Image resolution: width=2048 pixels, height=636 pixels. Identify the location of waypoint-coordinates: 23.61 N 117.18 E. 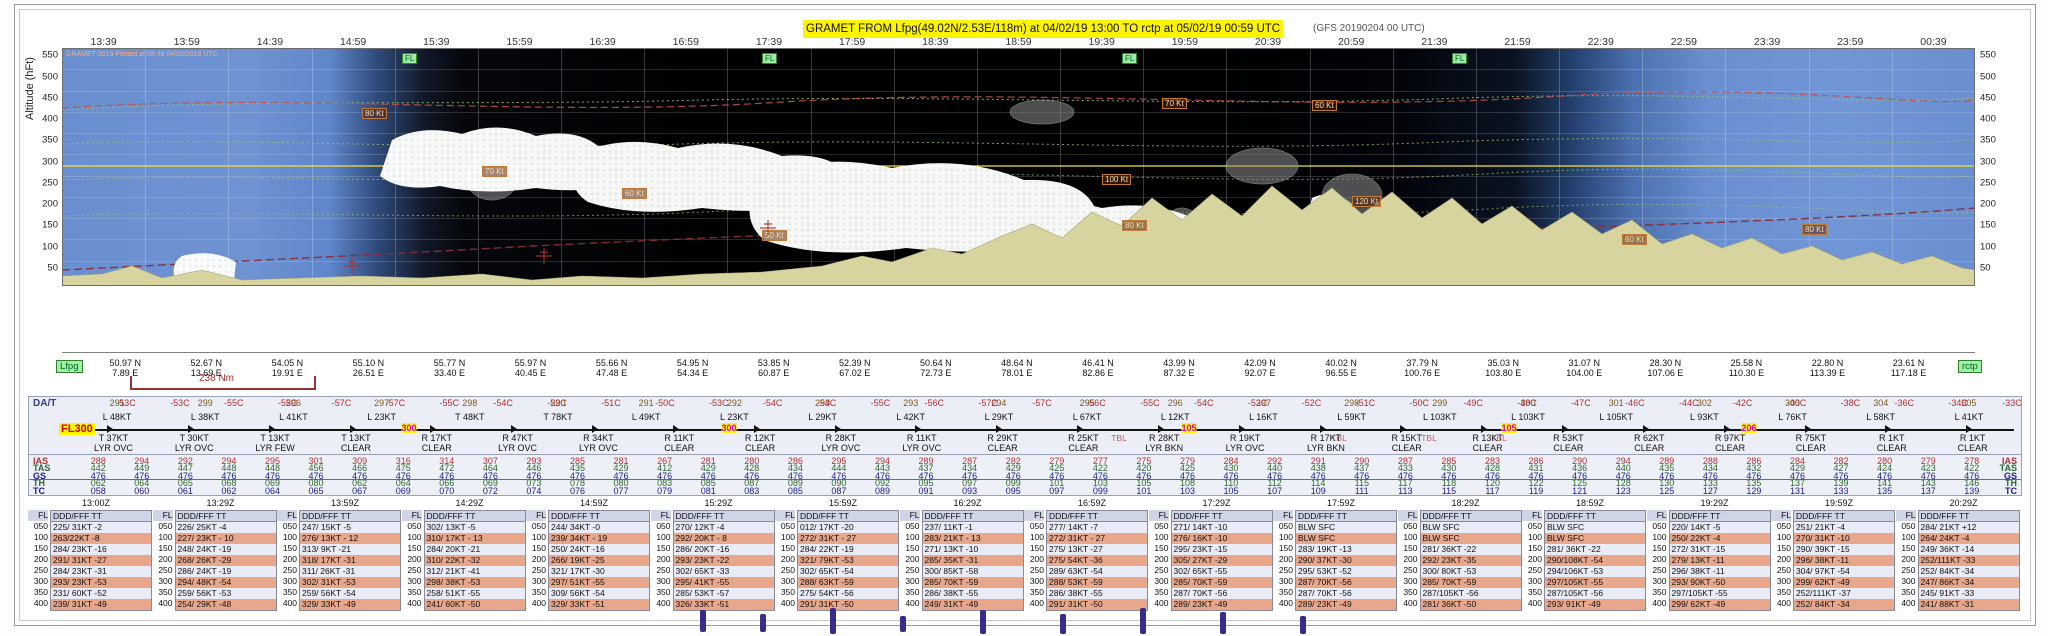
(1908, 368).